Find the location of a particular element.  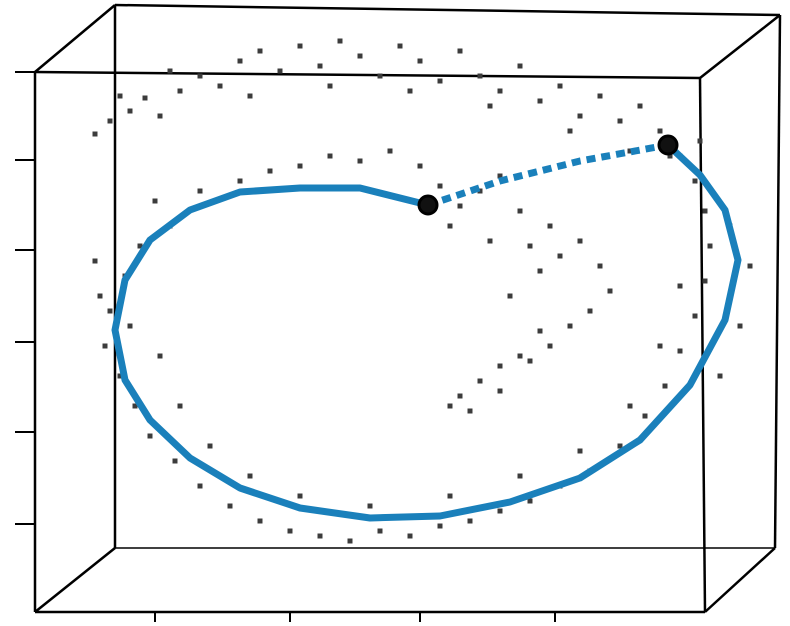

dashed-path is located at coordinates (547, 175).